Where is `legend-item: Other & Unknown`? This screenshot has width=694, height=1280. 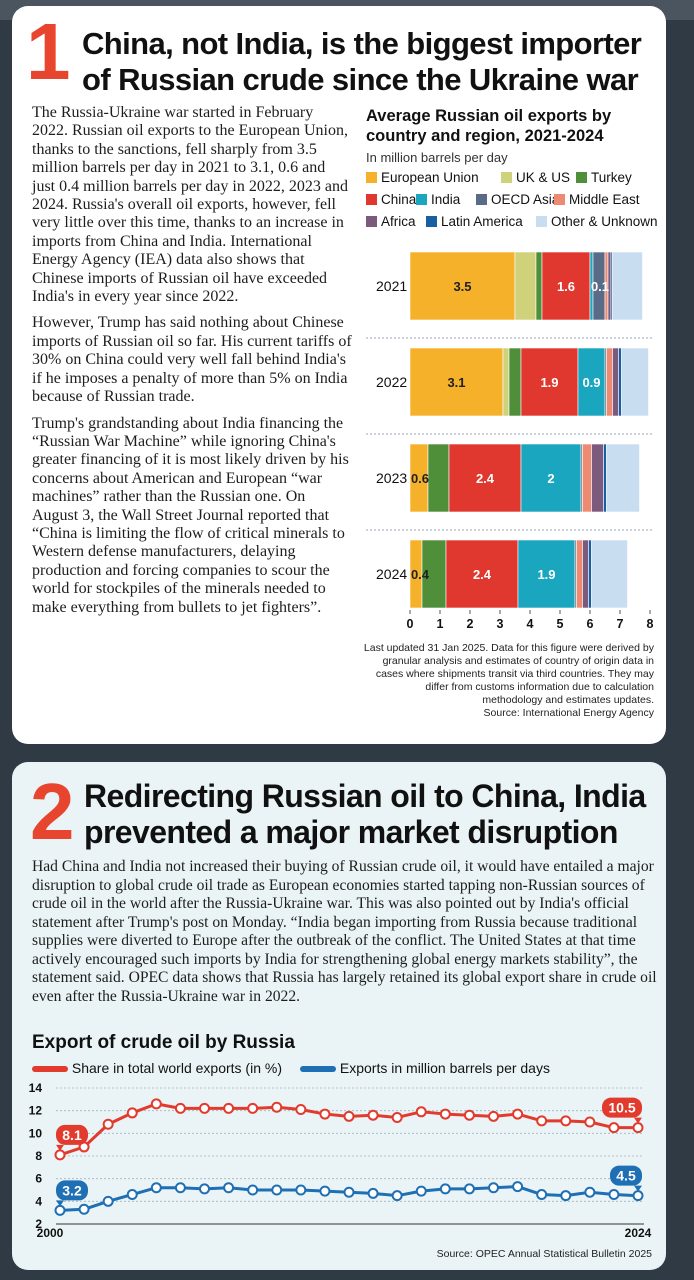
legend-item: Other & Unknown is located at coordinates (597, 221).